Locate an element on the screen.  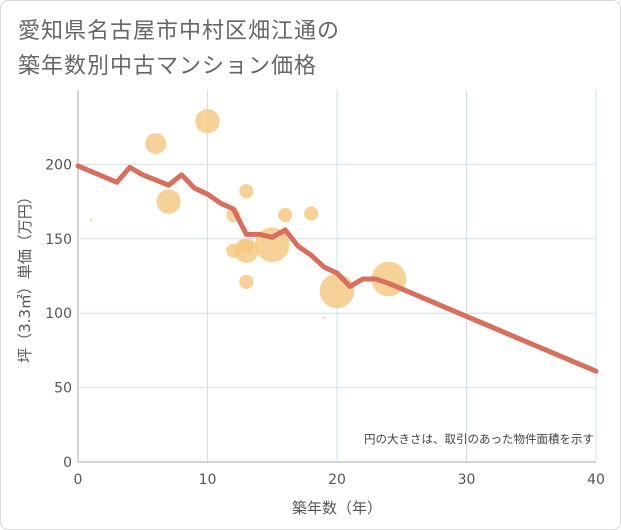
y-tick-label: 100 is located at coordinates (58, 314).